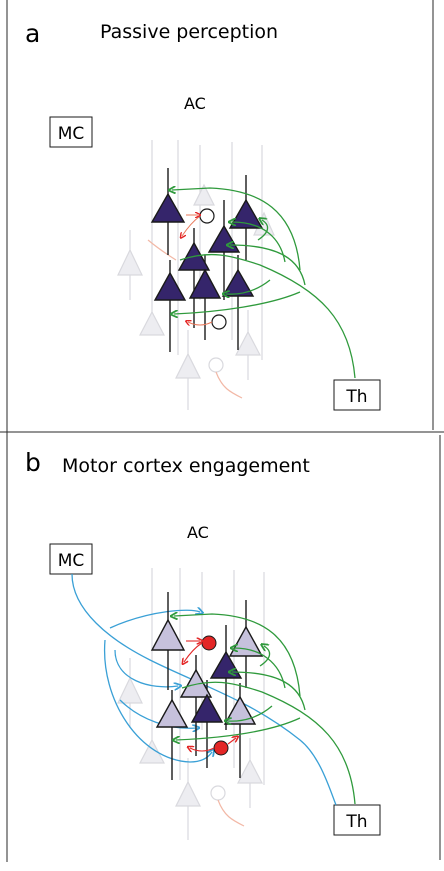 The width and height of the screenshot is (444, 871). I want to click on panel-a-ac-label: AC, so click(195, 103).